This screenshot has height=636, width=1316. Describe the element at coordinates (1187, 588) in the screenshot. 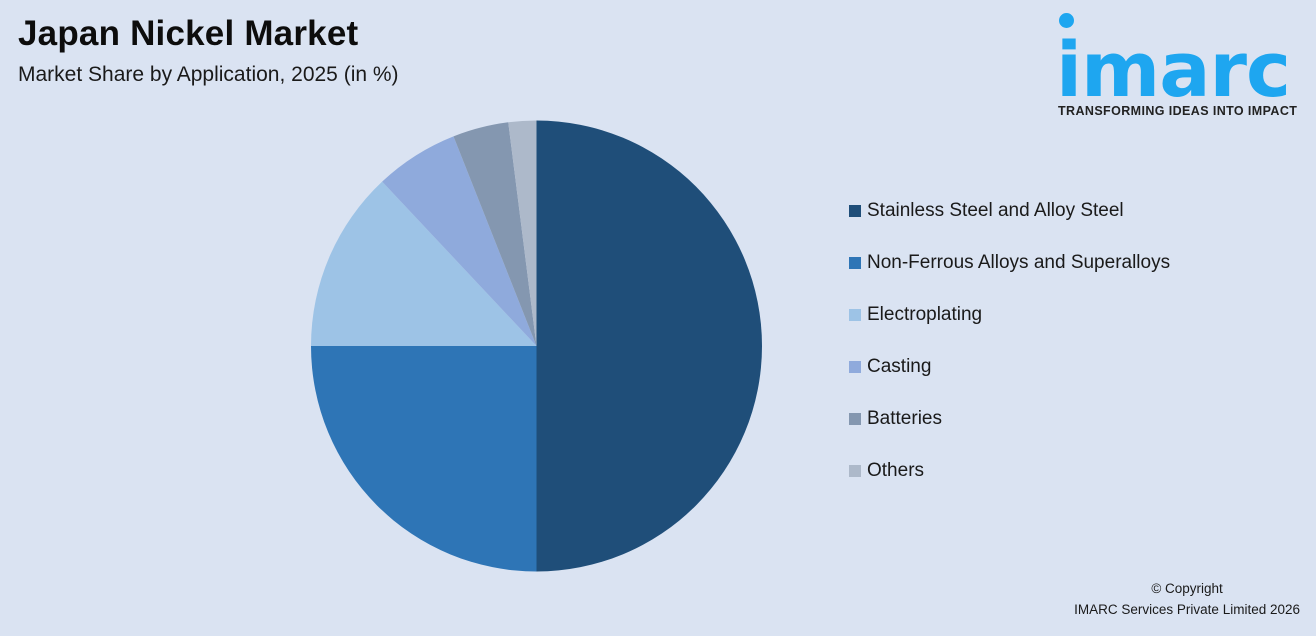

I see `copyright-line: © Copyright` at that location.